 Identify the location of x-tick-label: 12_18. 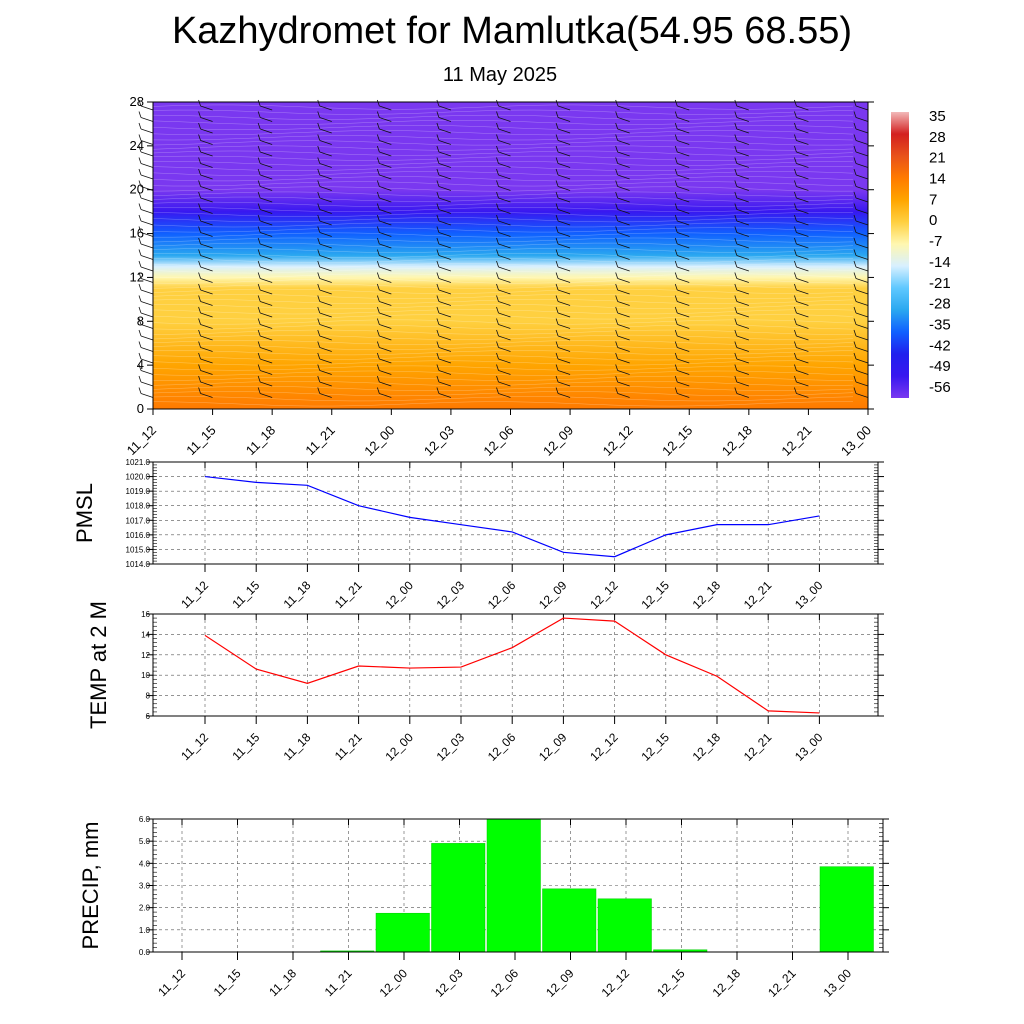
(727, 983).